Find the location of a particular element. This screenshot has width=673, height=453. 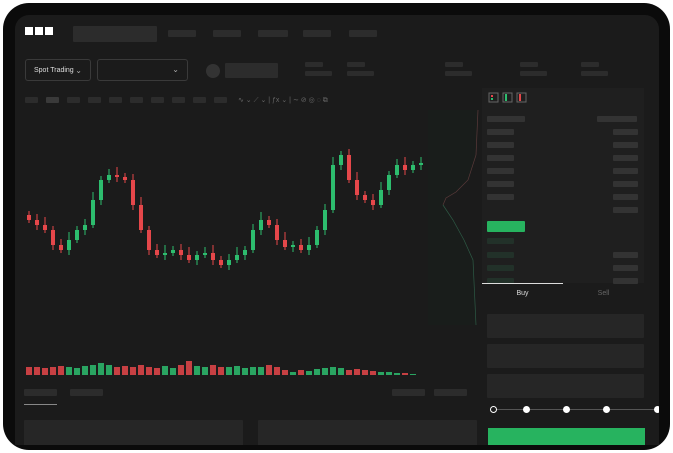

pair-name is located at coordinates (251, 70).